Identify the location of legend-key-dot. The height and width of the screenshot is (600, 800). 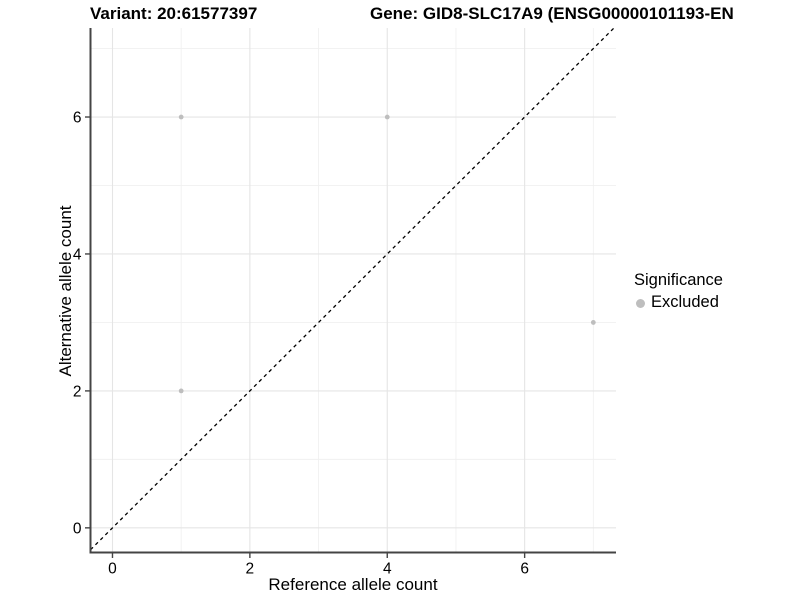
(640, 303).